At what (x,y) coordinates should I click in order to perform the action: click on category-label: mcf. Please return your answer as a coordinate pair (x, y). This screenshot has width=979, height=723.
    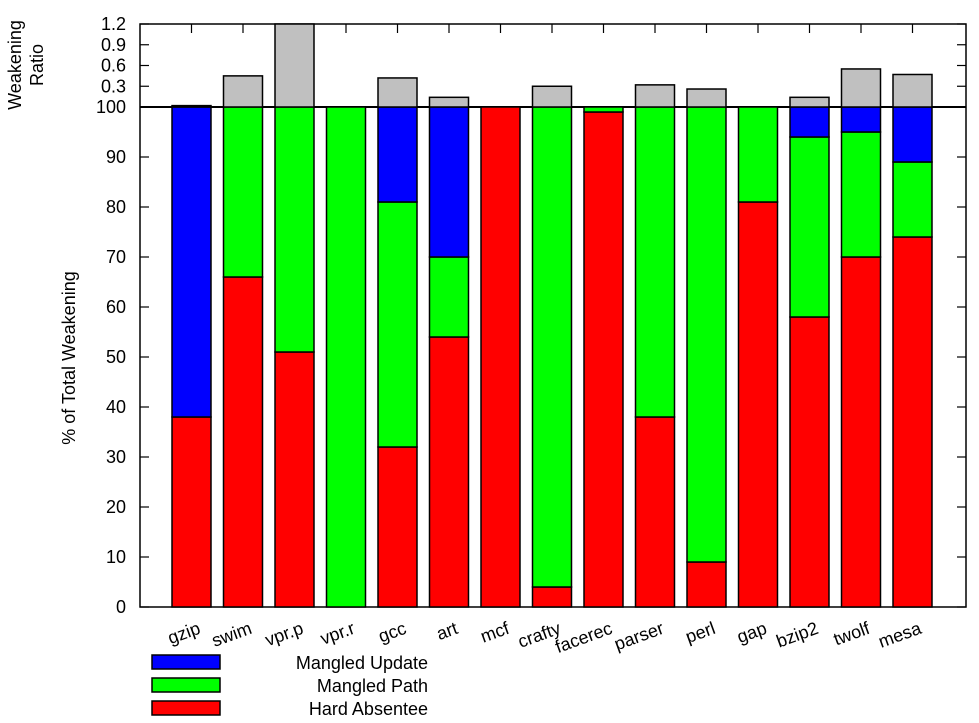
    Looking at the image, I should click on (495, 632).